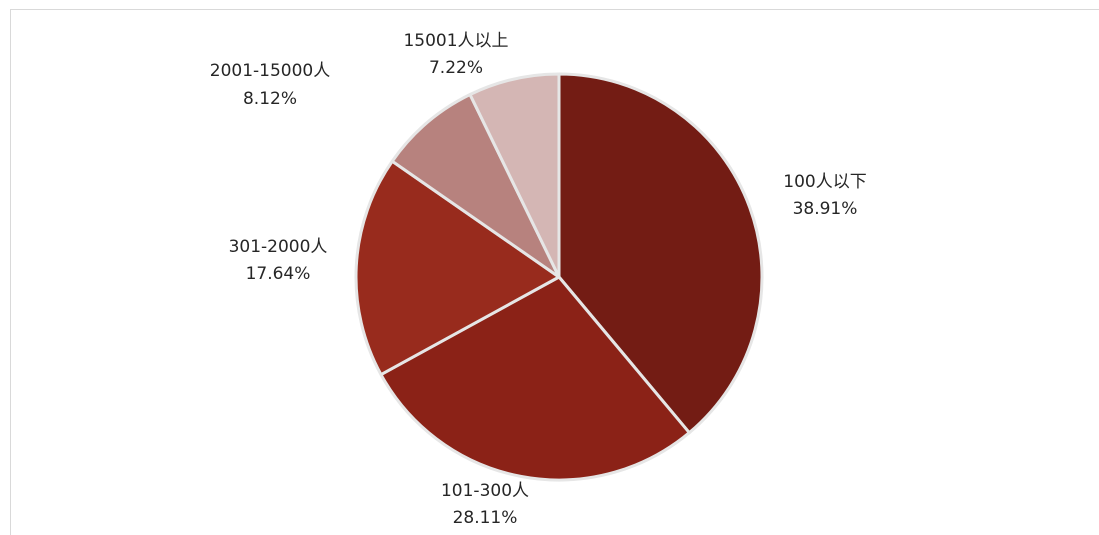 This screenshot has height=535, width=1099. What do you see at coordinates (825, 209) in the screenshot?
I see `slice-value-label: 38.91%` at bounding box center [825, 209].